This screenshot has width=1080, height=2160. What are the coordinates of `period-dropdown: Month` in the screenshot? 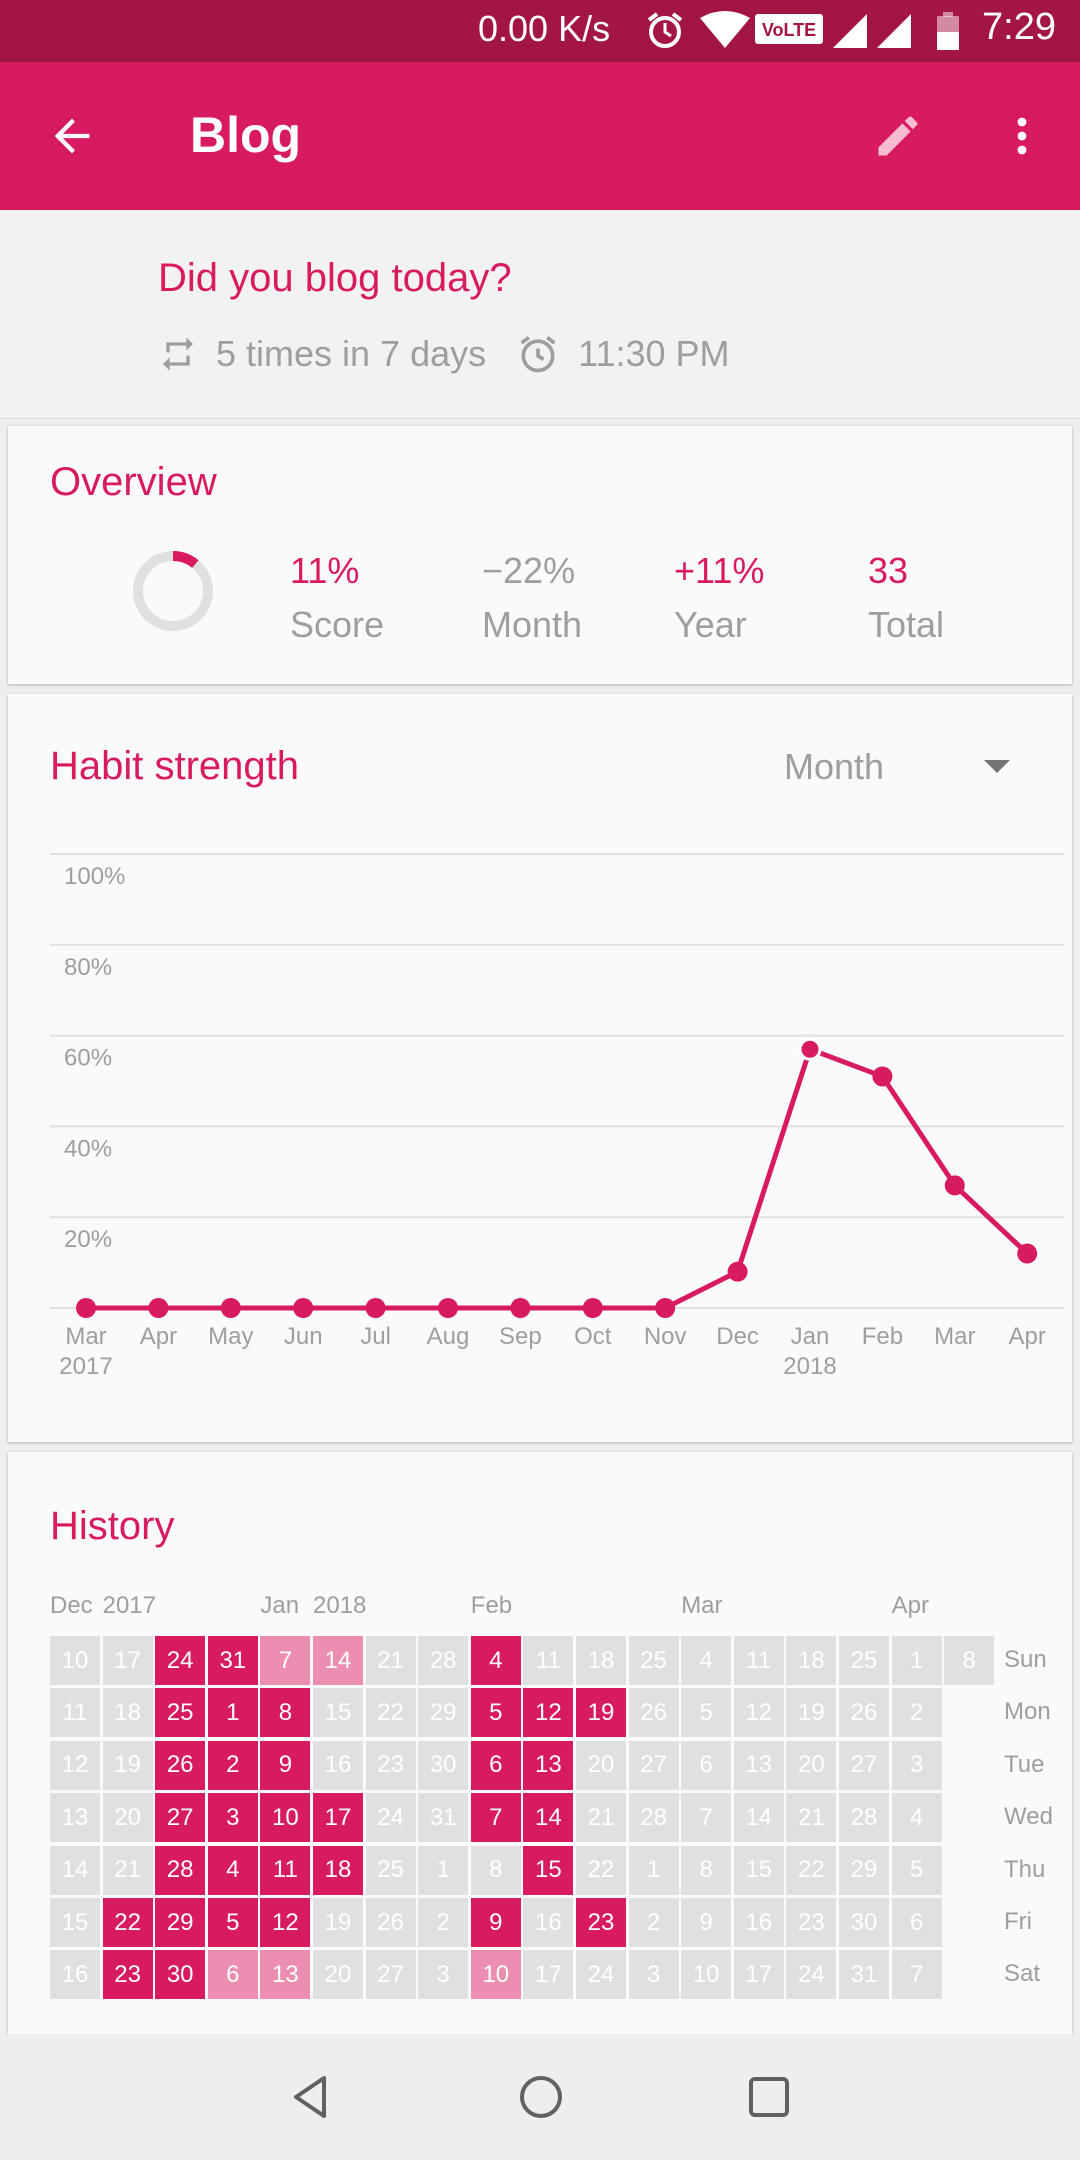 It's located at (834, 766).